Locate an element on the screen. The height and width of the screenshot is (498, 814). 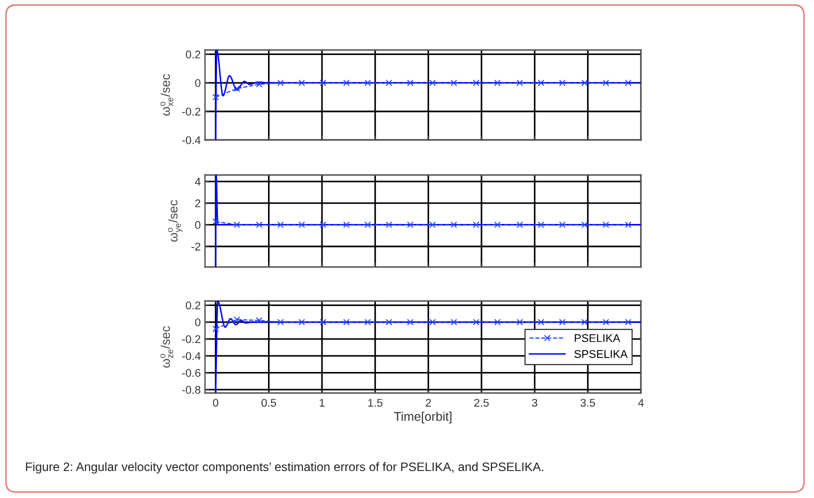
x-axis-title: Time[orbit] is located at coordinates (423, 418).